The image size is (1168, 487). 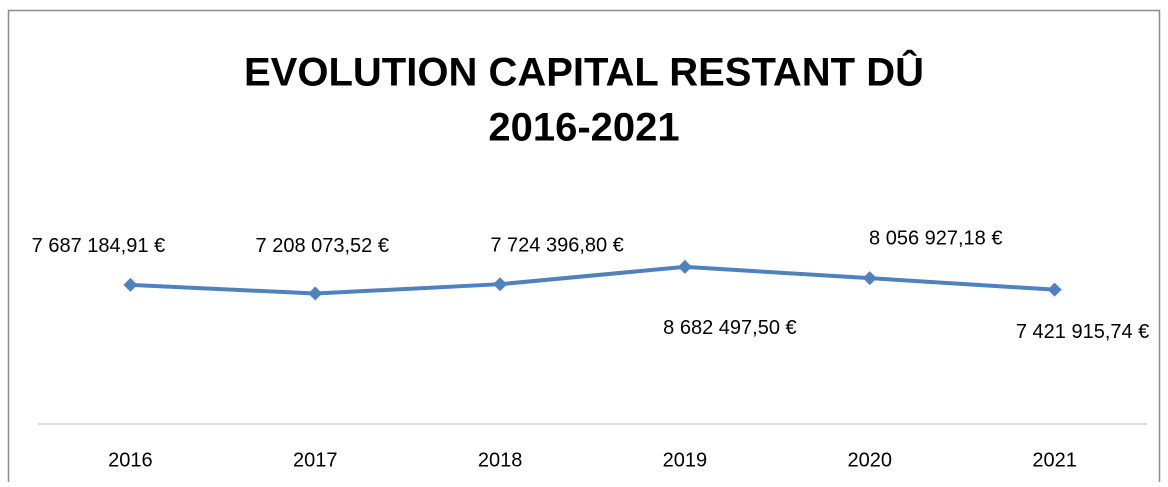 I want to click on chart-title: EVOLUTION CAPITAL RESTANT DÛ, so click(x=584, y=72).